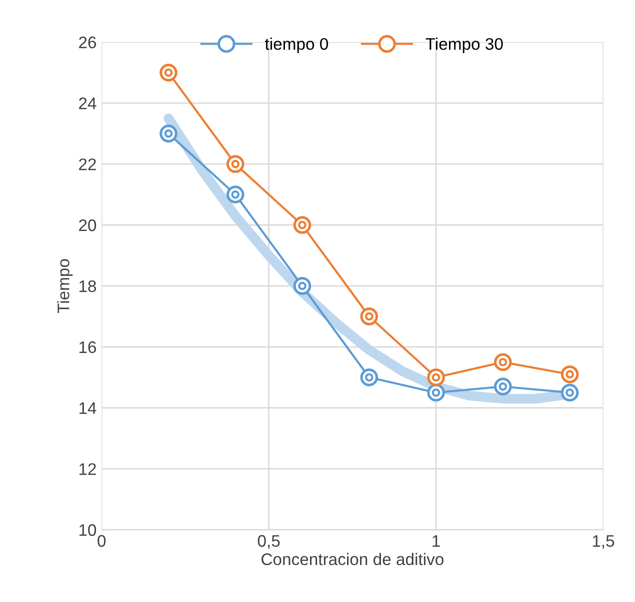 This screenshot has height=602, width=635. I want to click on y-tick-label: 16, so click(87, 347).